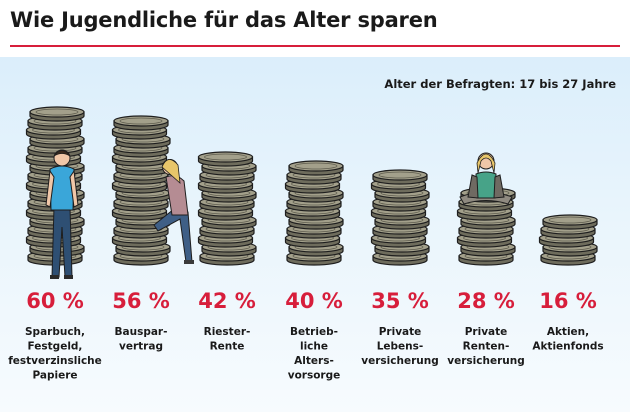  I want to click on value-label: 16 %, so click(568, 301).